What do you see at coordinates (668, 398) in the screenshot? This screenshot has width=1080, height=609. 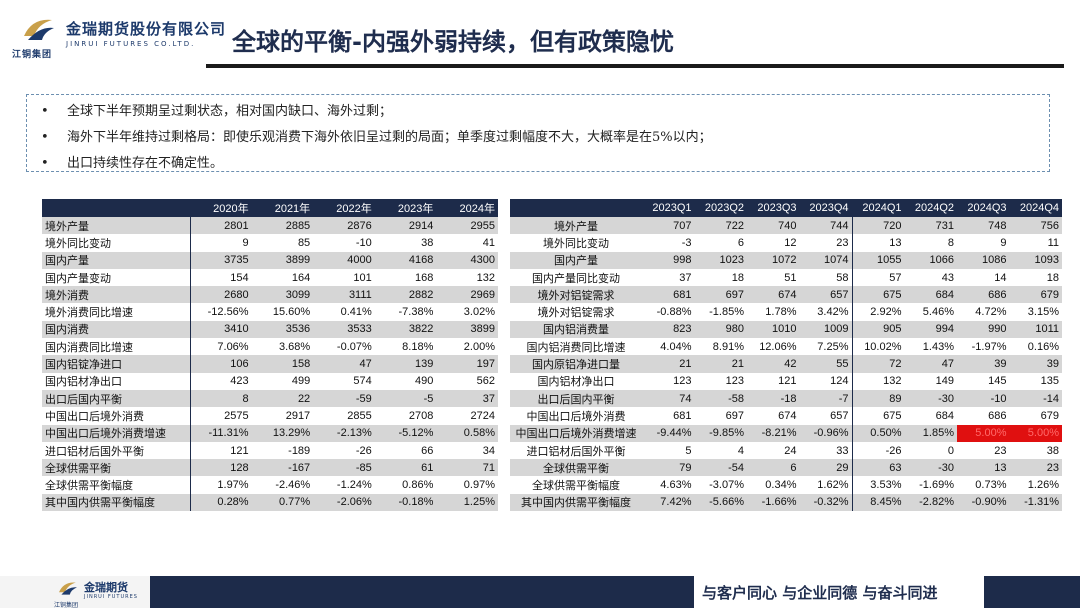 I see `table-cell: 74` at bounding box center [668, 398].